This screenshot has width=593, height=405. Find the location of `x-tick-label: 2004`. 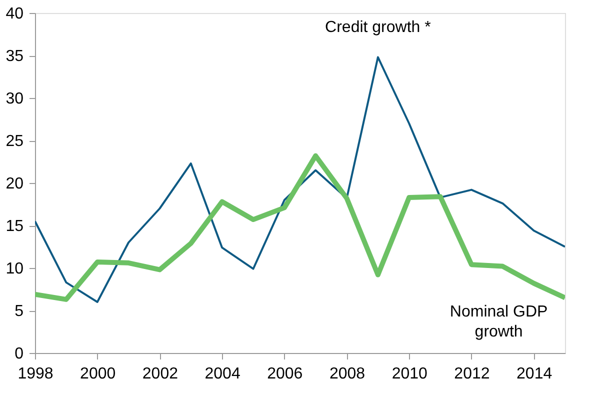

x-tick-label: 2004 is located at coordinates (222, 374).